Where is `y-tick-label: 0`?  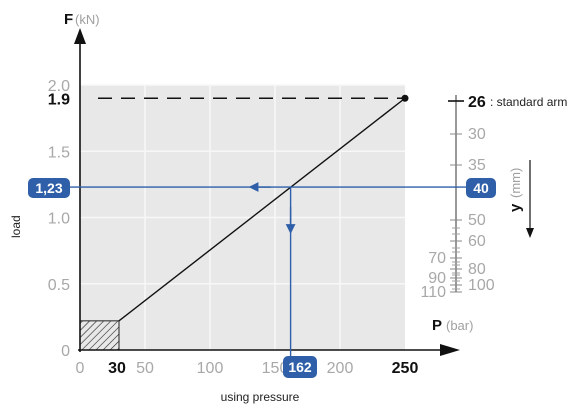 y-tick-label: 0 is located at coordinates (65, 351).